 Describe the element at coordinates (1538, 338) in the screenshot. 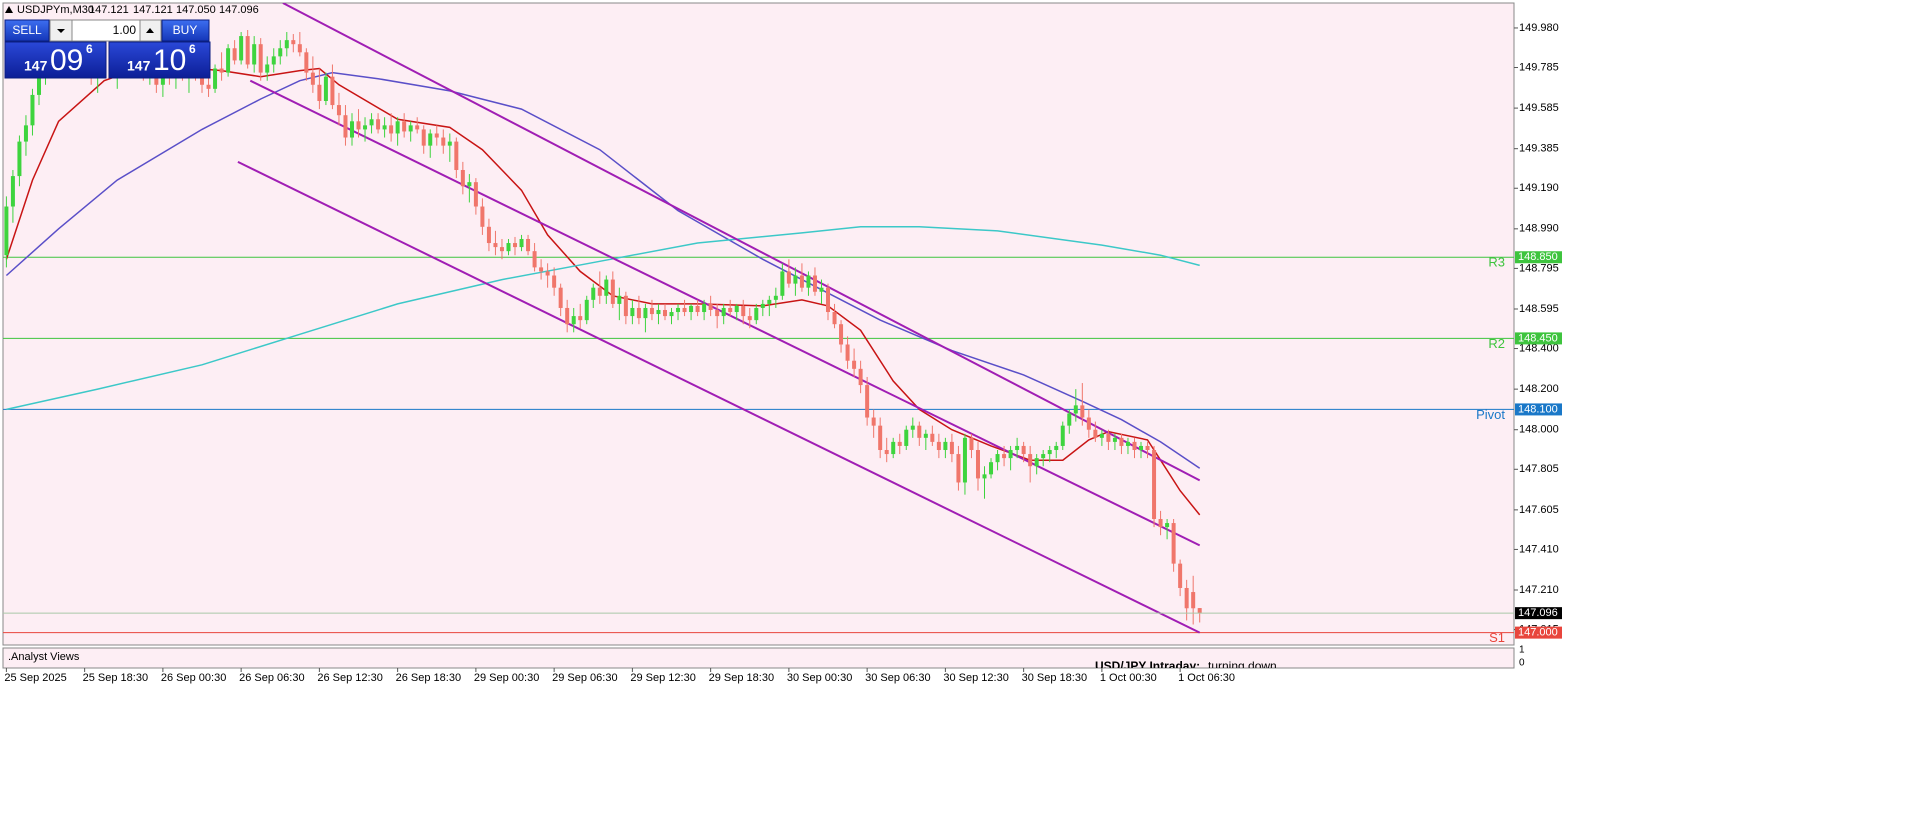

I see `level-price-label: 148.450` at that location.